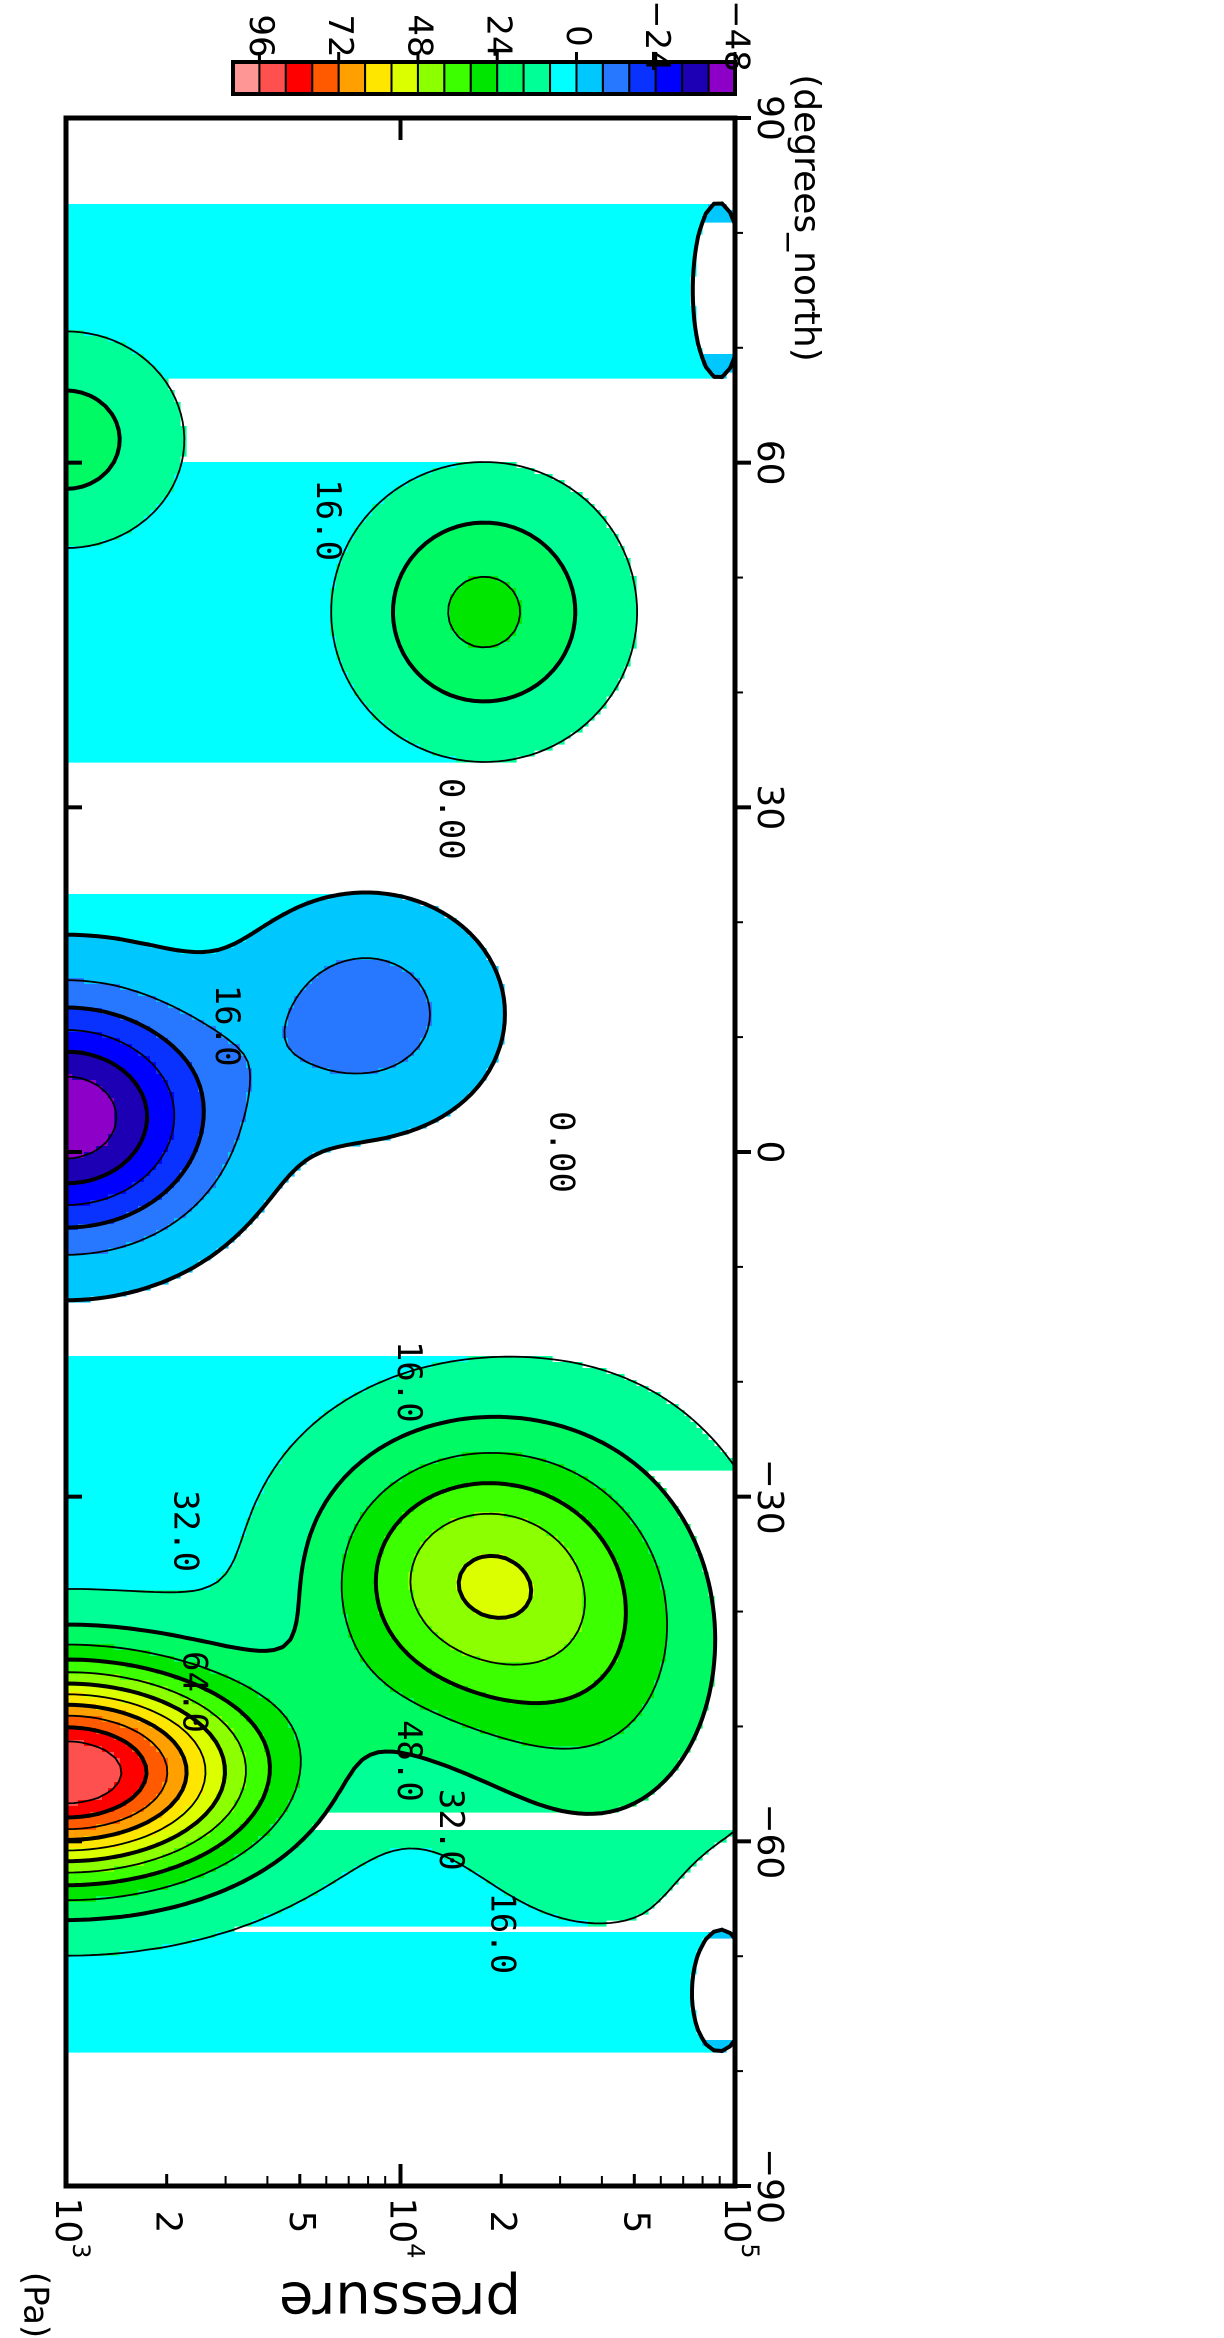  What do you see at coordinates (431, 78) in the screenshot?
I see `colorbar-swatch` at bounding box center [431, 78].